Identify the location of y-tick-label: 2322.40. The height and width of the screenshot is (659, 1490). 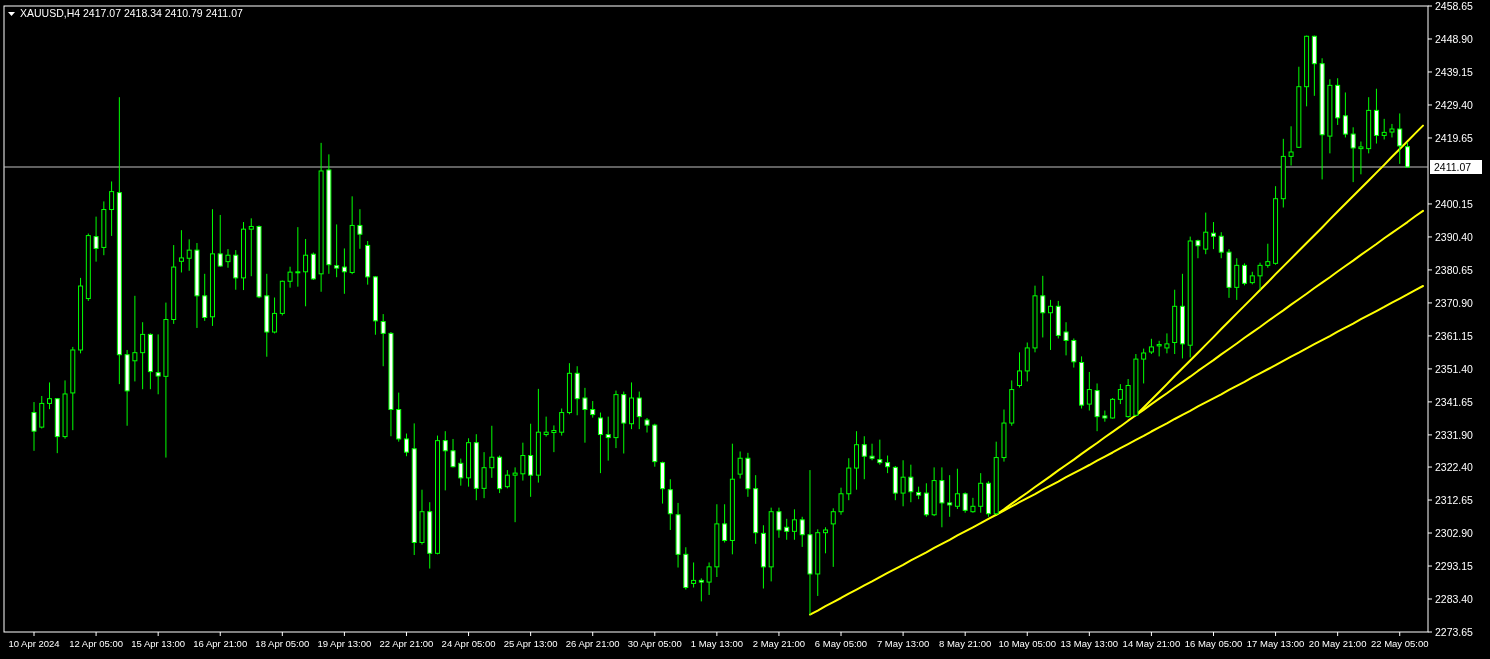
(1454, 466).